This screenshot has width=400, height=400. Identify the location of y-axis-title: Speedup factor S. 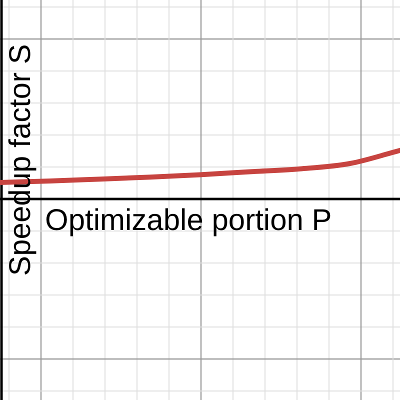
(20, 160).